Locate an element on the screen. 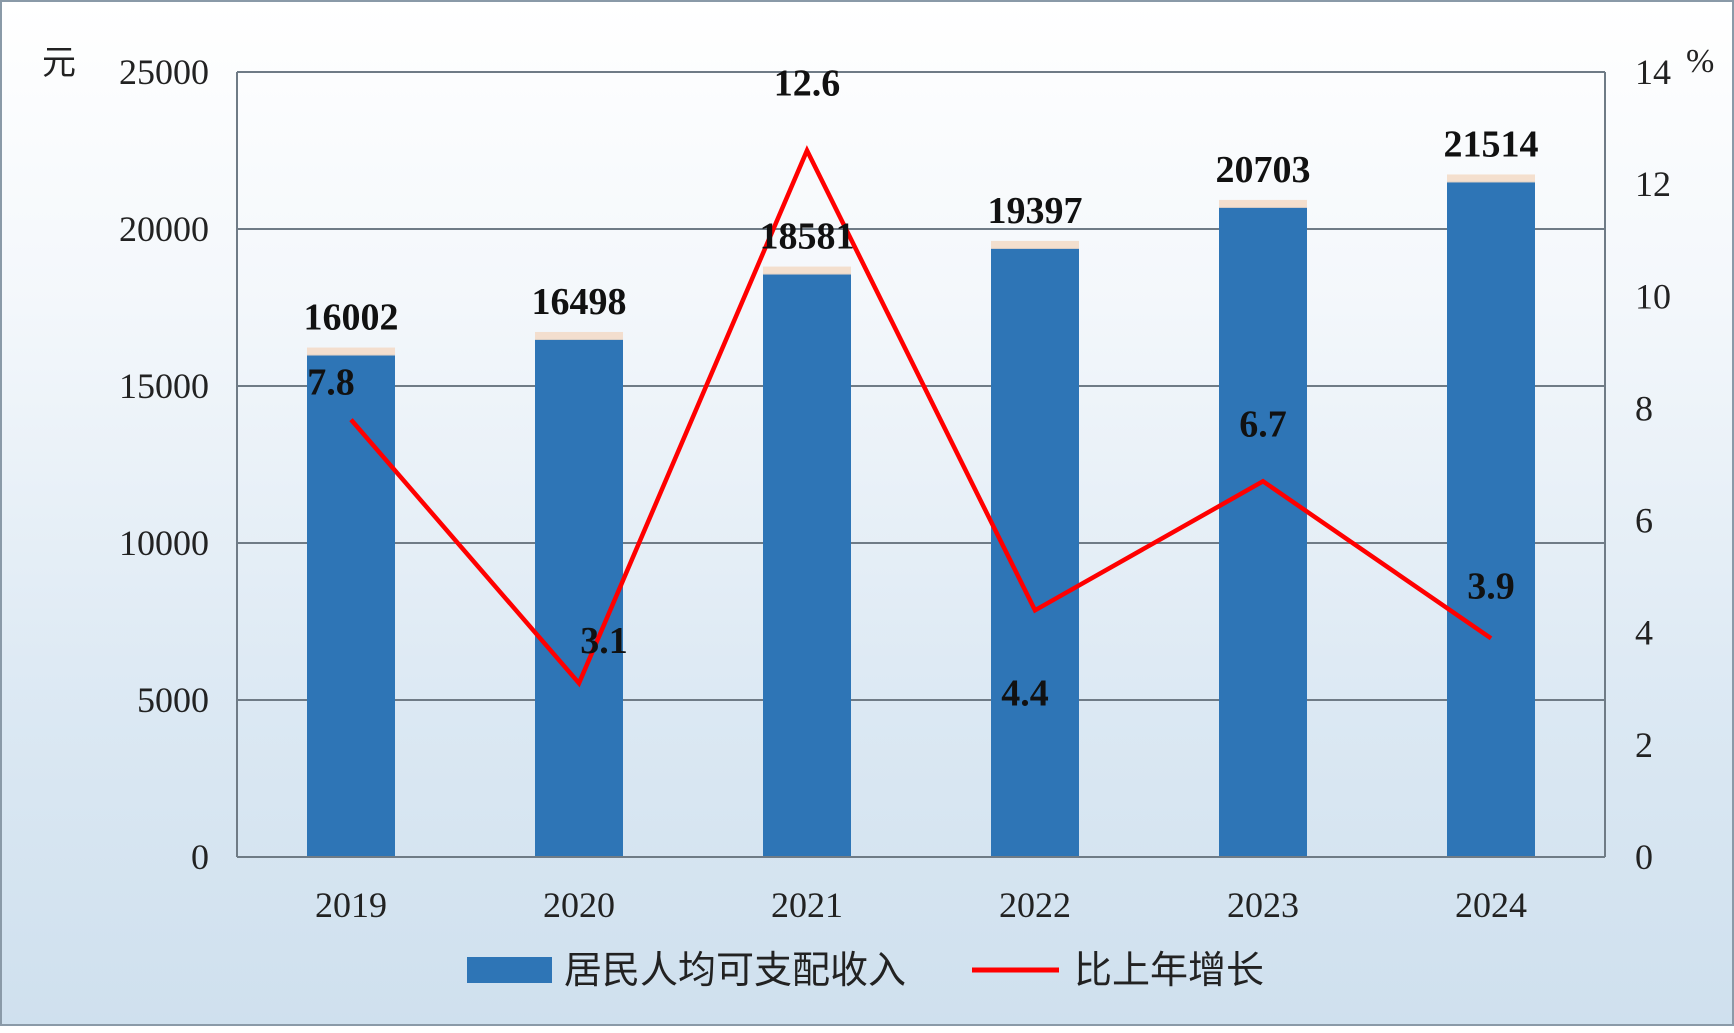 The height and width of the screenshot is (1033, 1734). legend-bar-swatch is located at coordinates (509, 970).